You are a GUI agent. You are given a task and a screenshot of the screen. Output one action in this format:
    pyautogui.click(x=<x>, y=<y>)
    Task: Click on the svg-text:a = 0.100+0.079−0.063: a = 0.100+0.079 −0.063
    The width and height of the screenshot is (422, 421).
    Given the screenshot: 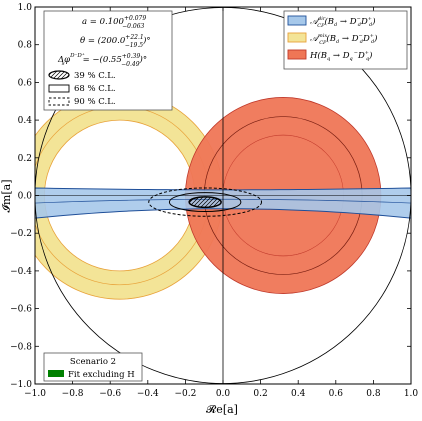 What is the action you would take?
    pyautogui.click(x=114, y=22)
    